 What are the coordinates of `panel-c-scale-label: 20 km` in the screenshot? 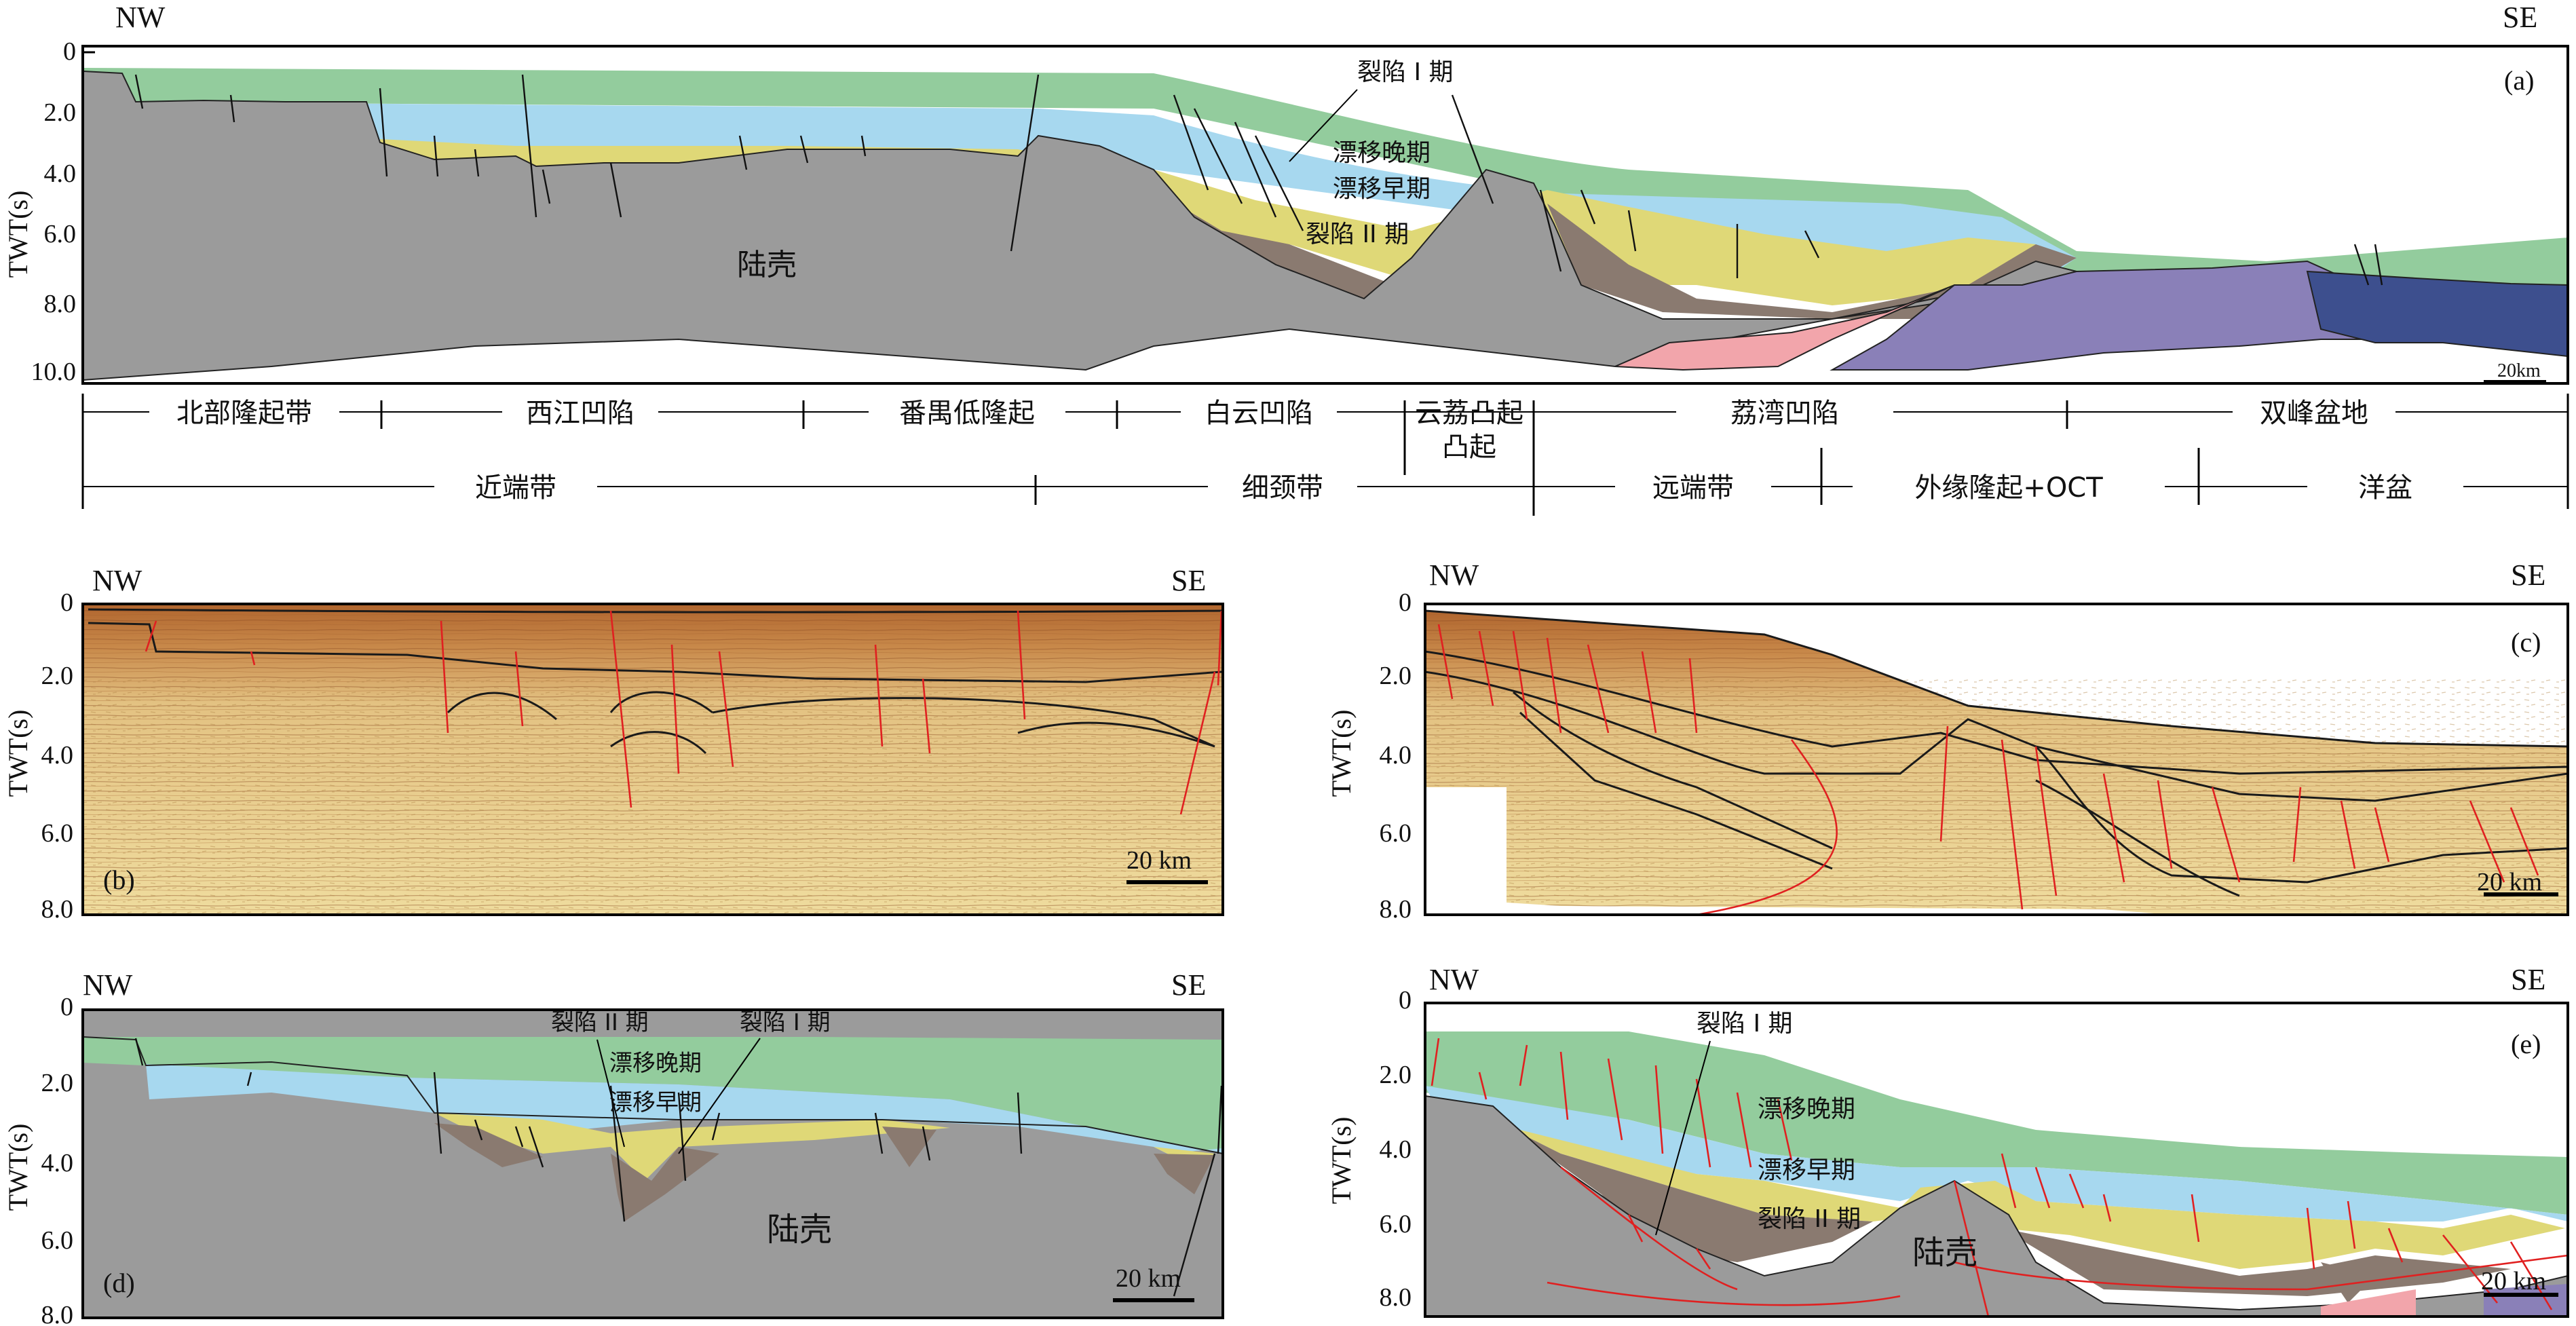 It's located at (2509, 882).